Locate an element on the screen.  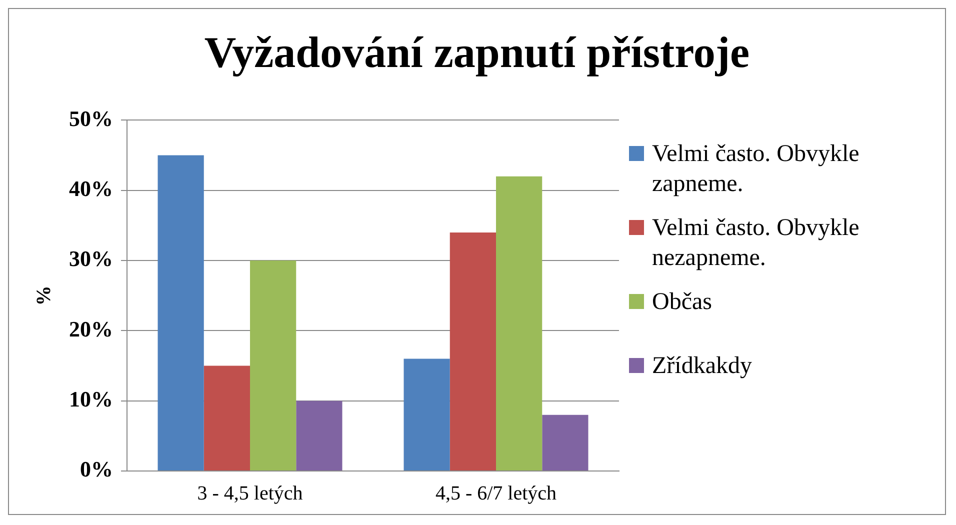
legend-label: Velmi často. Obvykle zapneme. is located at coordinates (756, 169).